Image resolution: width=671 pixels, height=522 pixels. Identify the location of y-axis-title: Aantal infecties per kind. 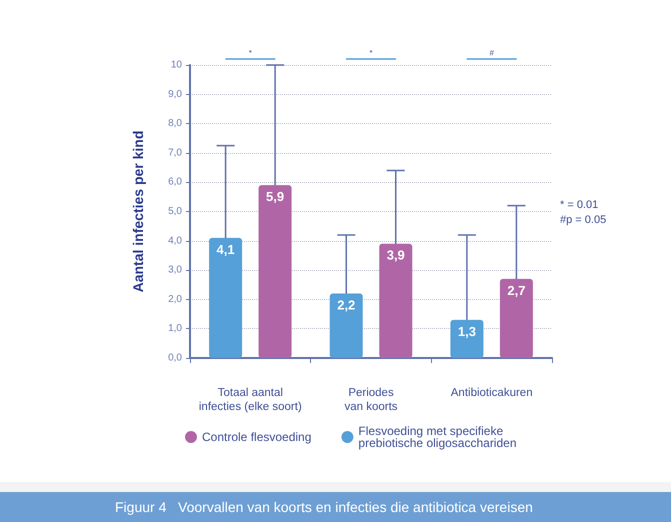
(138, 211).